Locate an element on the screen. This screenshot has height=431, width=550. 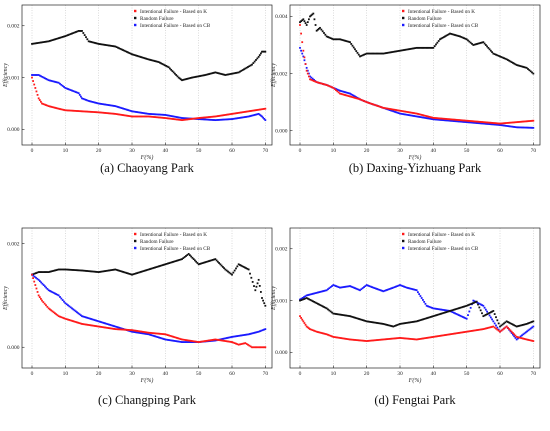
x-tick-label: 40 is located at coordinates (166, 374).